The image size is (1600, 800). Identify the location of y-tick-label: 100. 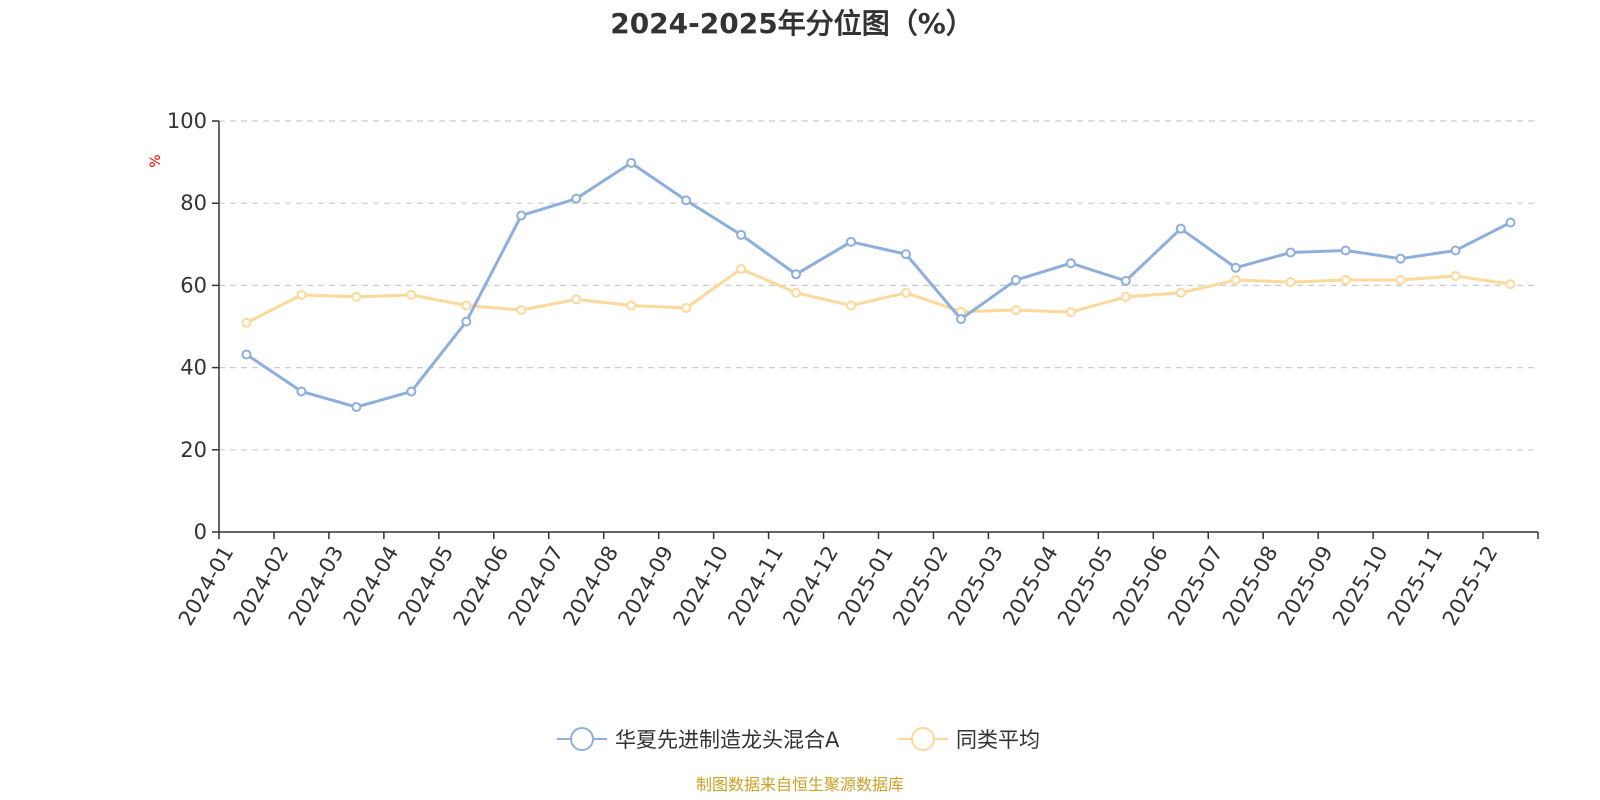
(187, 121).